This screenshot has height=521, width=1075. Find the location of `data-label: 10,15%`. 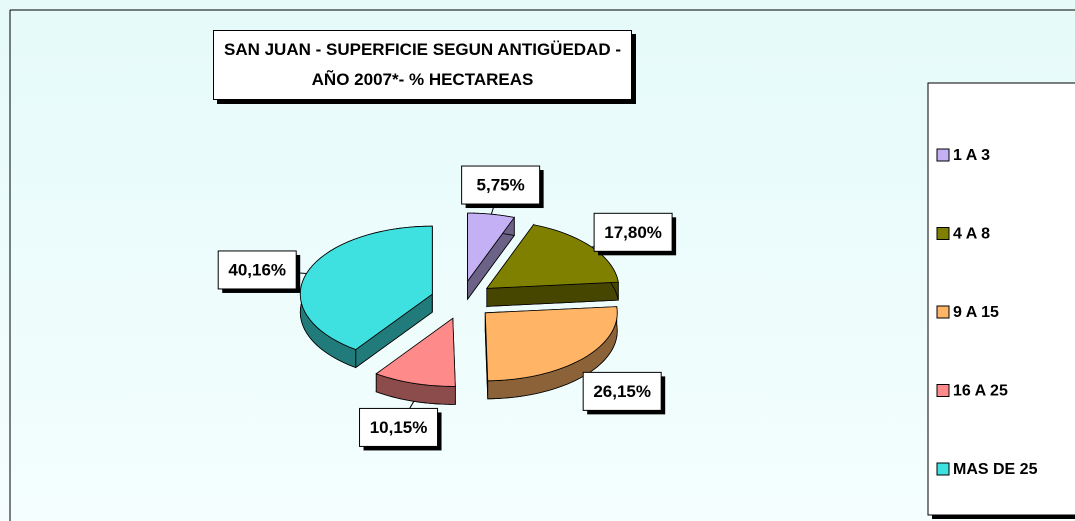

data-label: 10,15% is located at coordinates (399, 427).